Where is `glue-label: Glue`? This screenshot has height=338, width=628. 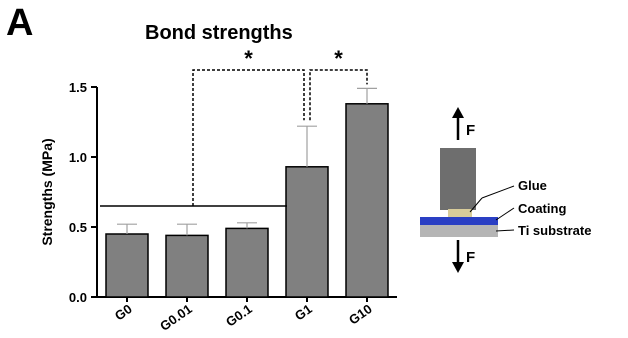
glue-label: Glue is located at coordinates (532, 185).